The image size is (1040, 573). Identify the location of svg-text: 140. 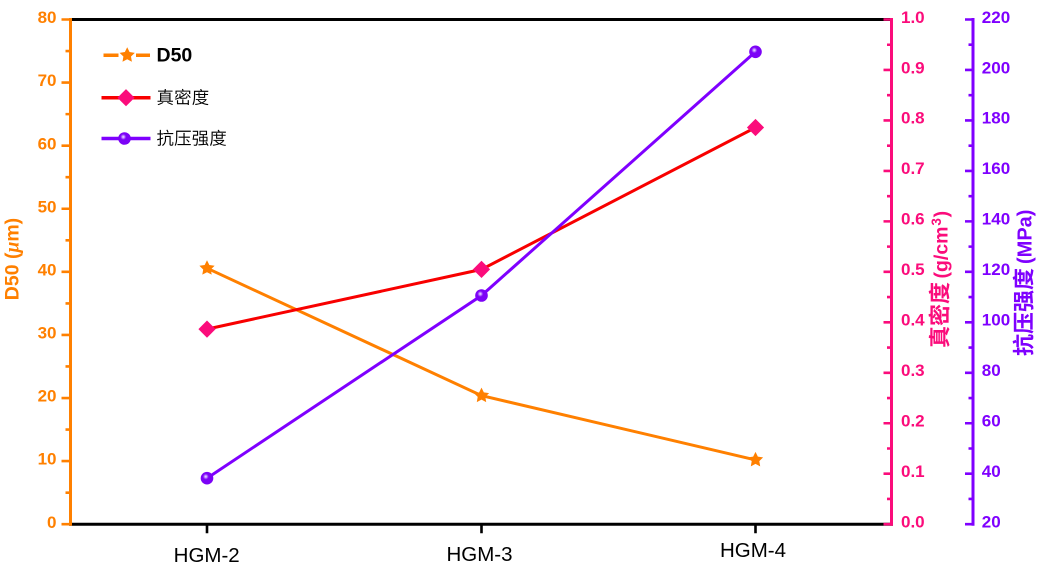
(996, 219).